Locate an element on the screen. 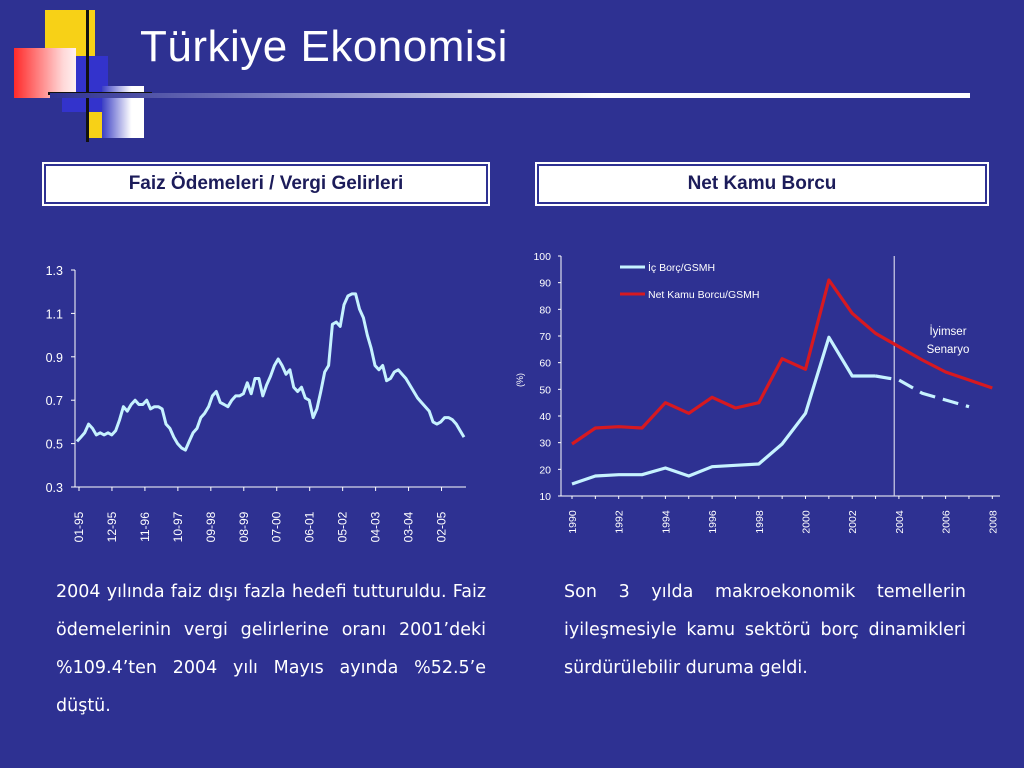  x-tick-label: 2006 is located at coordinates (947, 522).